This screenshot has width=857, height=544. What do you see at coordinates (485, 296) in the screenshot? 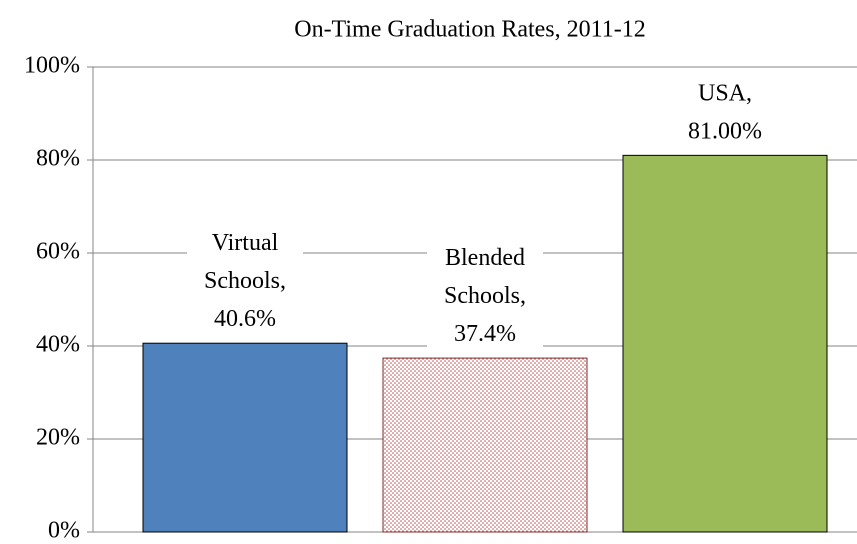
I see `data-label: Blended Schools, 37.4%` at bounding box center [485, 296].